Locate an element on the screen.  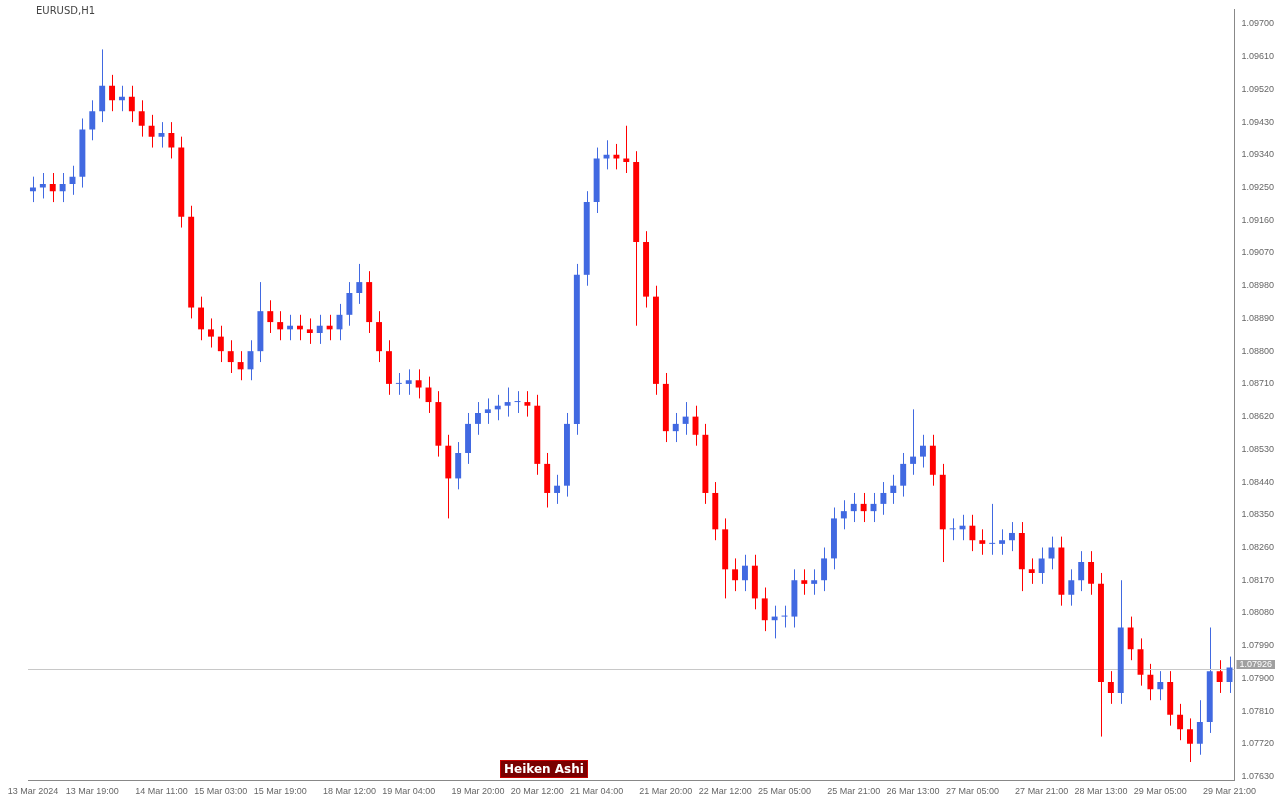
x-tick-label: 27 Mar 05:00 is located at coordinates (972, 791).